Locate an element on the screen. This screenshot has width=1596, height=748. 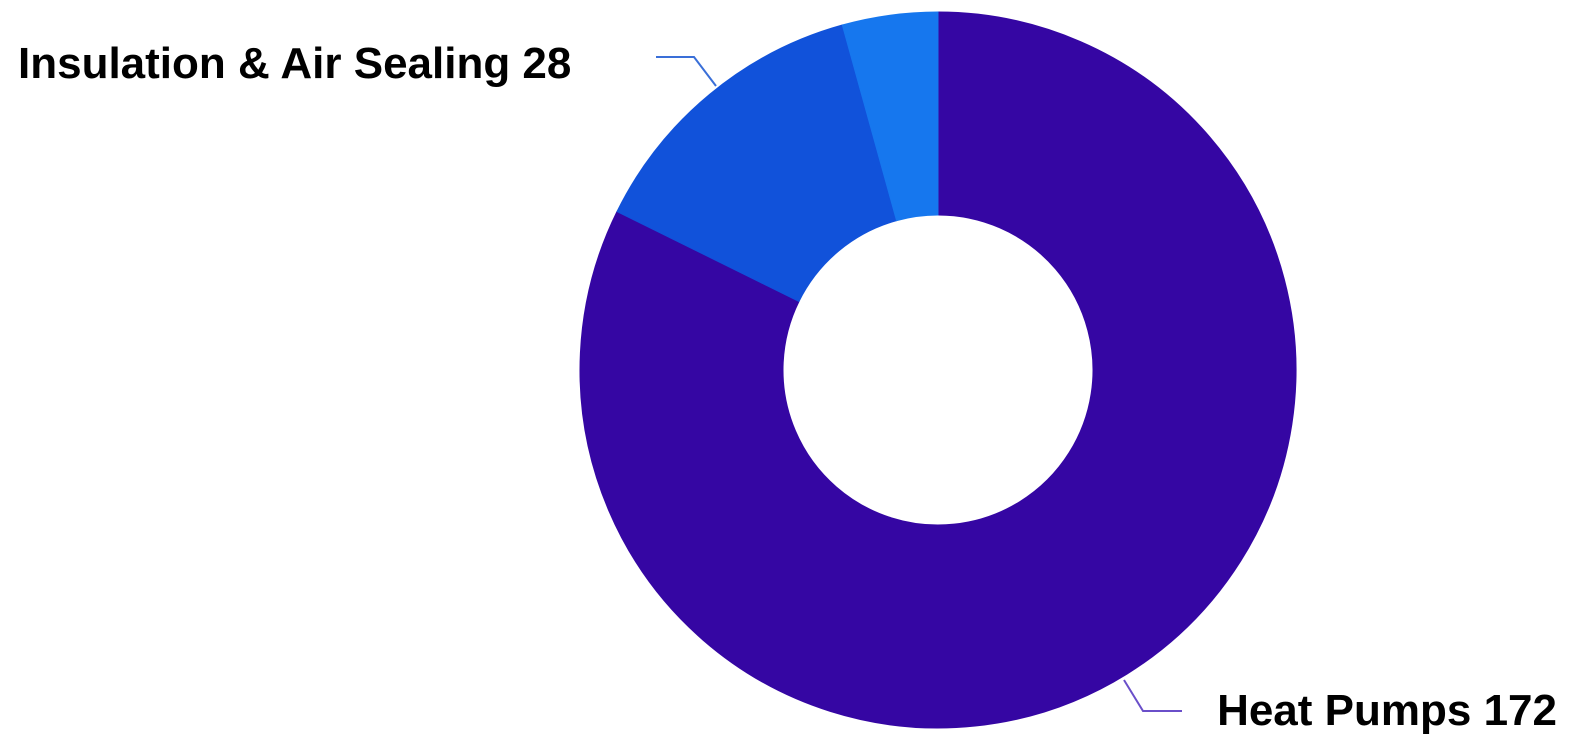
leader-line-heat-pumps is located at coordinates (1152, 695).